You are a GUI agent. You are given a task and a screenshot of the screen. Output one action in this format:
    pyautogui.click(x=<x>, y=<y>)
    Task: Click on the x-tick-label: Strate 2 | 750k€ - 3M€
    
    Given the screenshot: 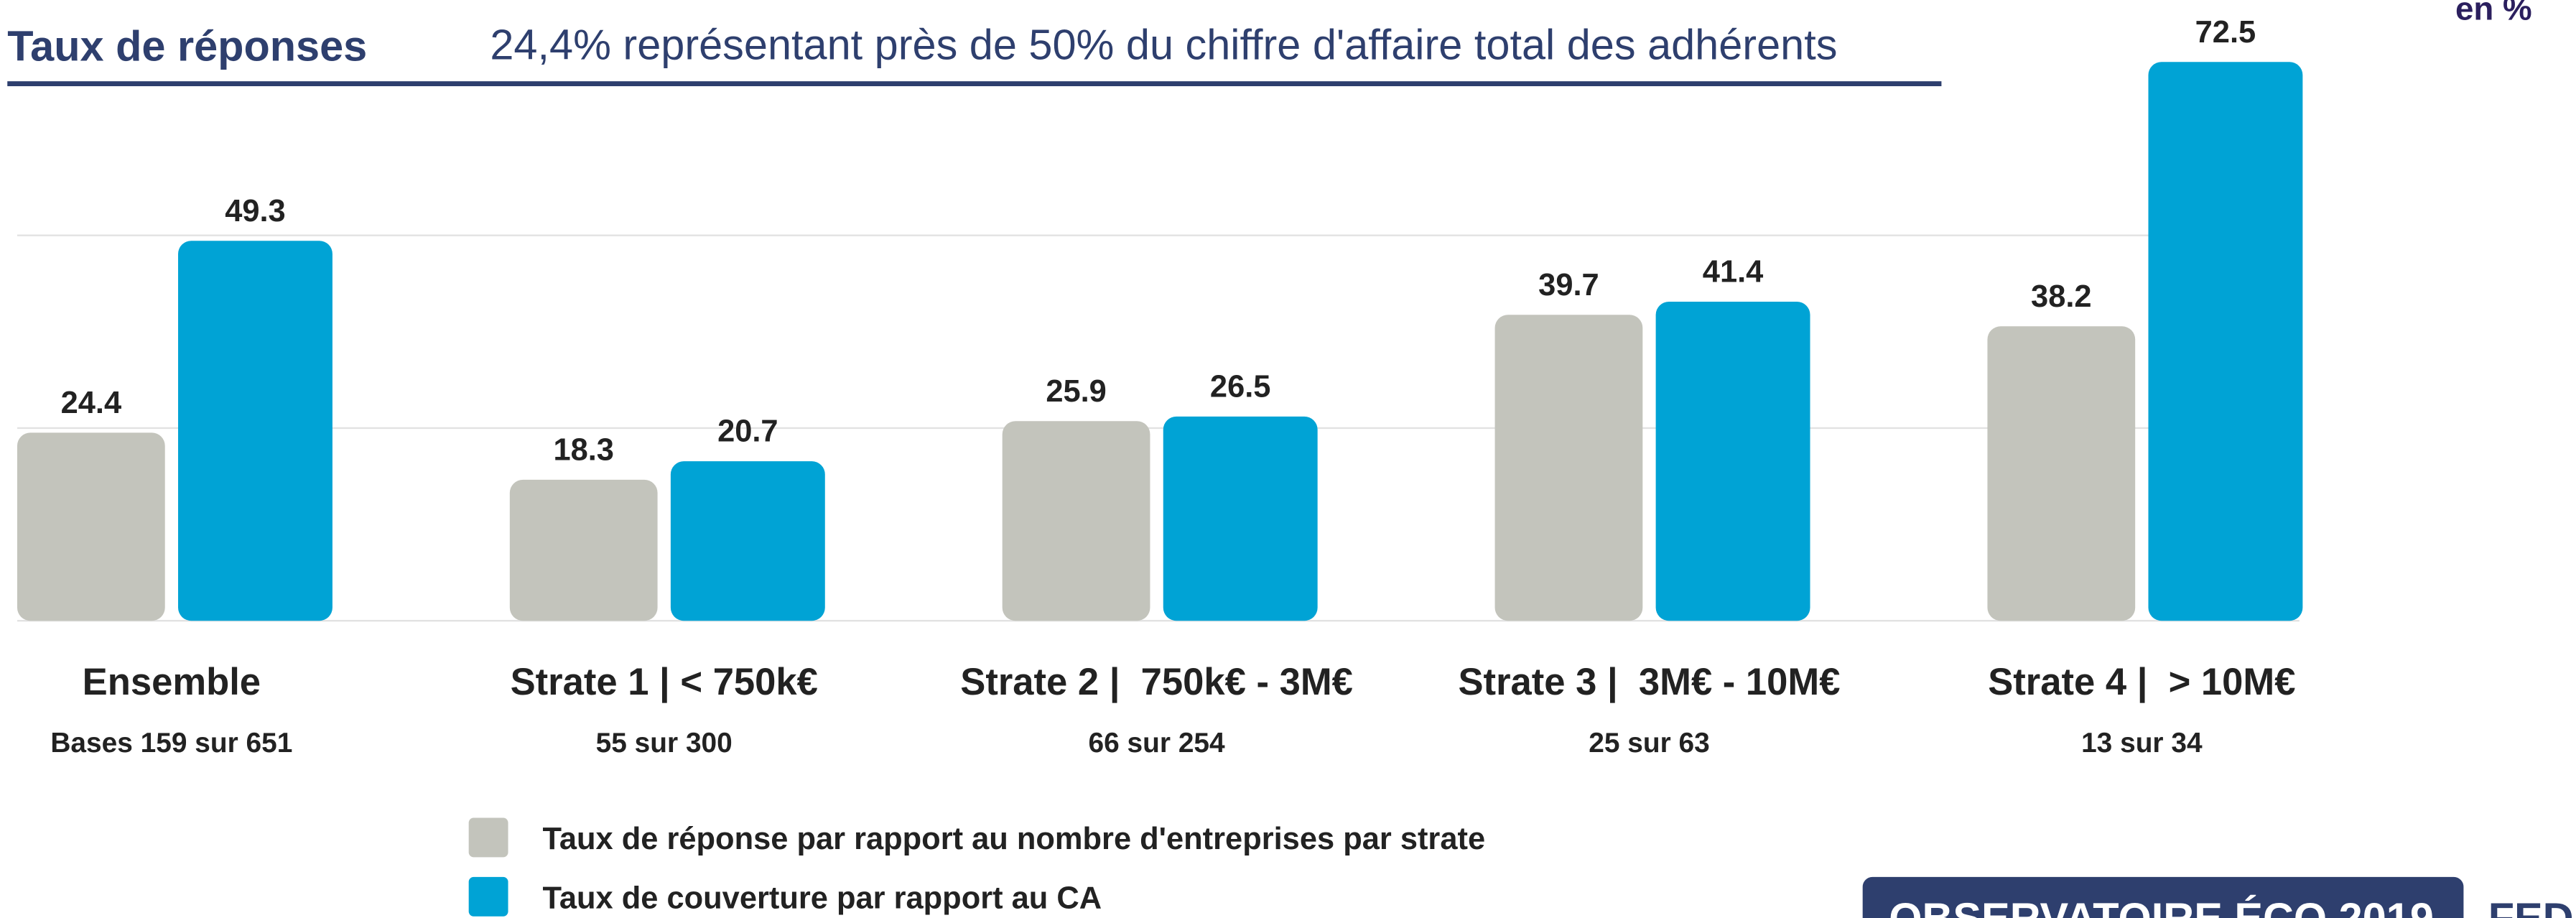 What is the action you would take?
    pyautogui.click(x=1156, y=682)
    